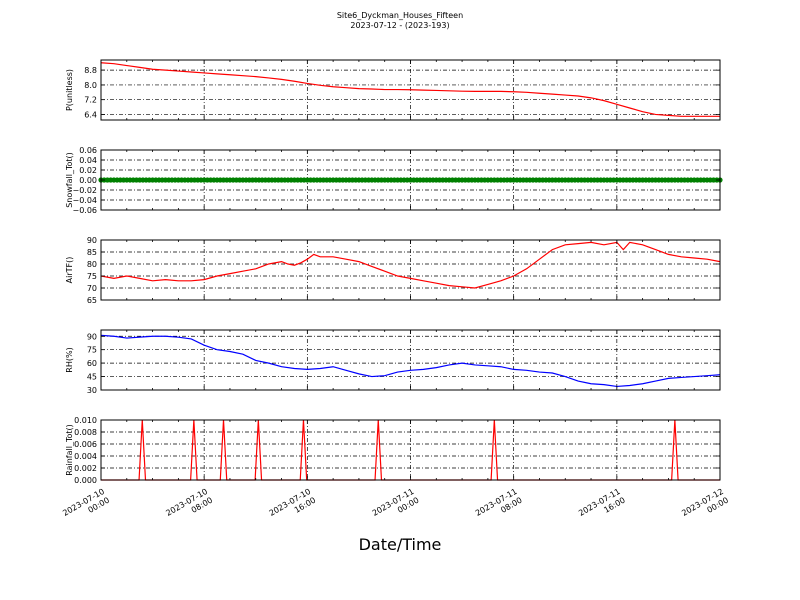  What do you see at coordinates (85, 444) in the screenshot?
I see `y-tick-label: 0.006` at bounding box center [85, 444].